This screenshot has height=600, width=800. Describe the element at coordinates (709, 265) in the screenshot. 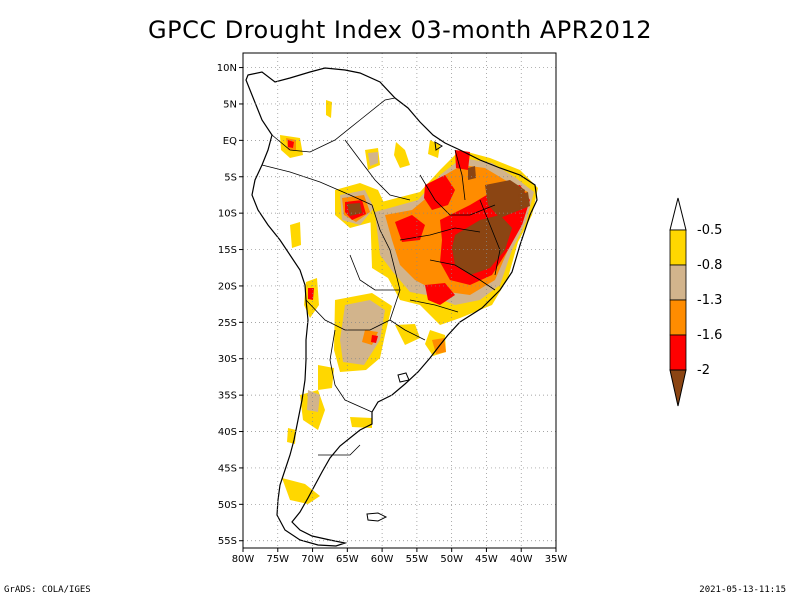

I see `legend-label-2: -0.8` at that location.